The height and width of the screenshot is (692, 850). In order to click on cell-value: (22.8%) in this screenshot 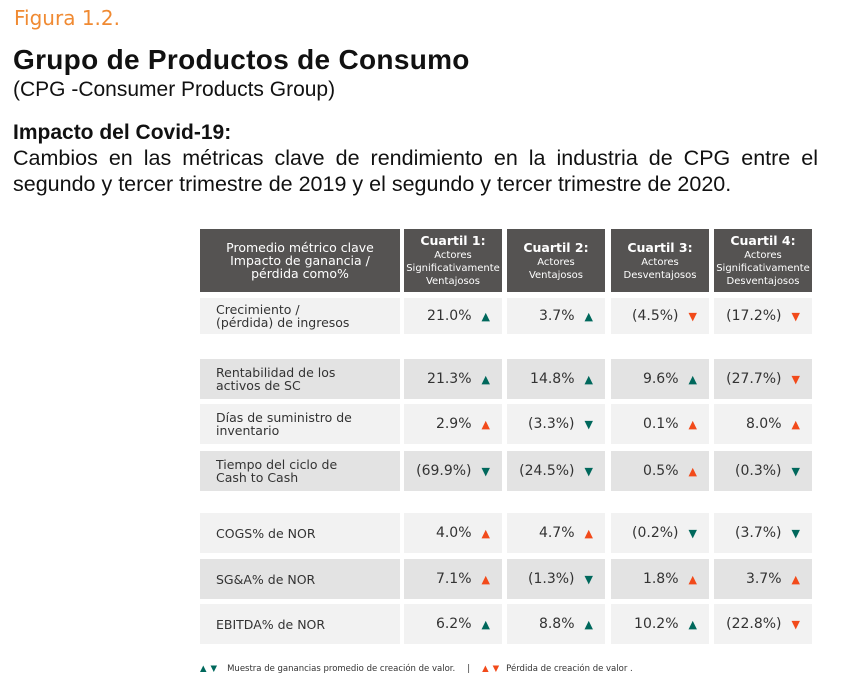, I will do `click(754, 624)`.